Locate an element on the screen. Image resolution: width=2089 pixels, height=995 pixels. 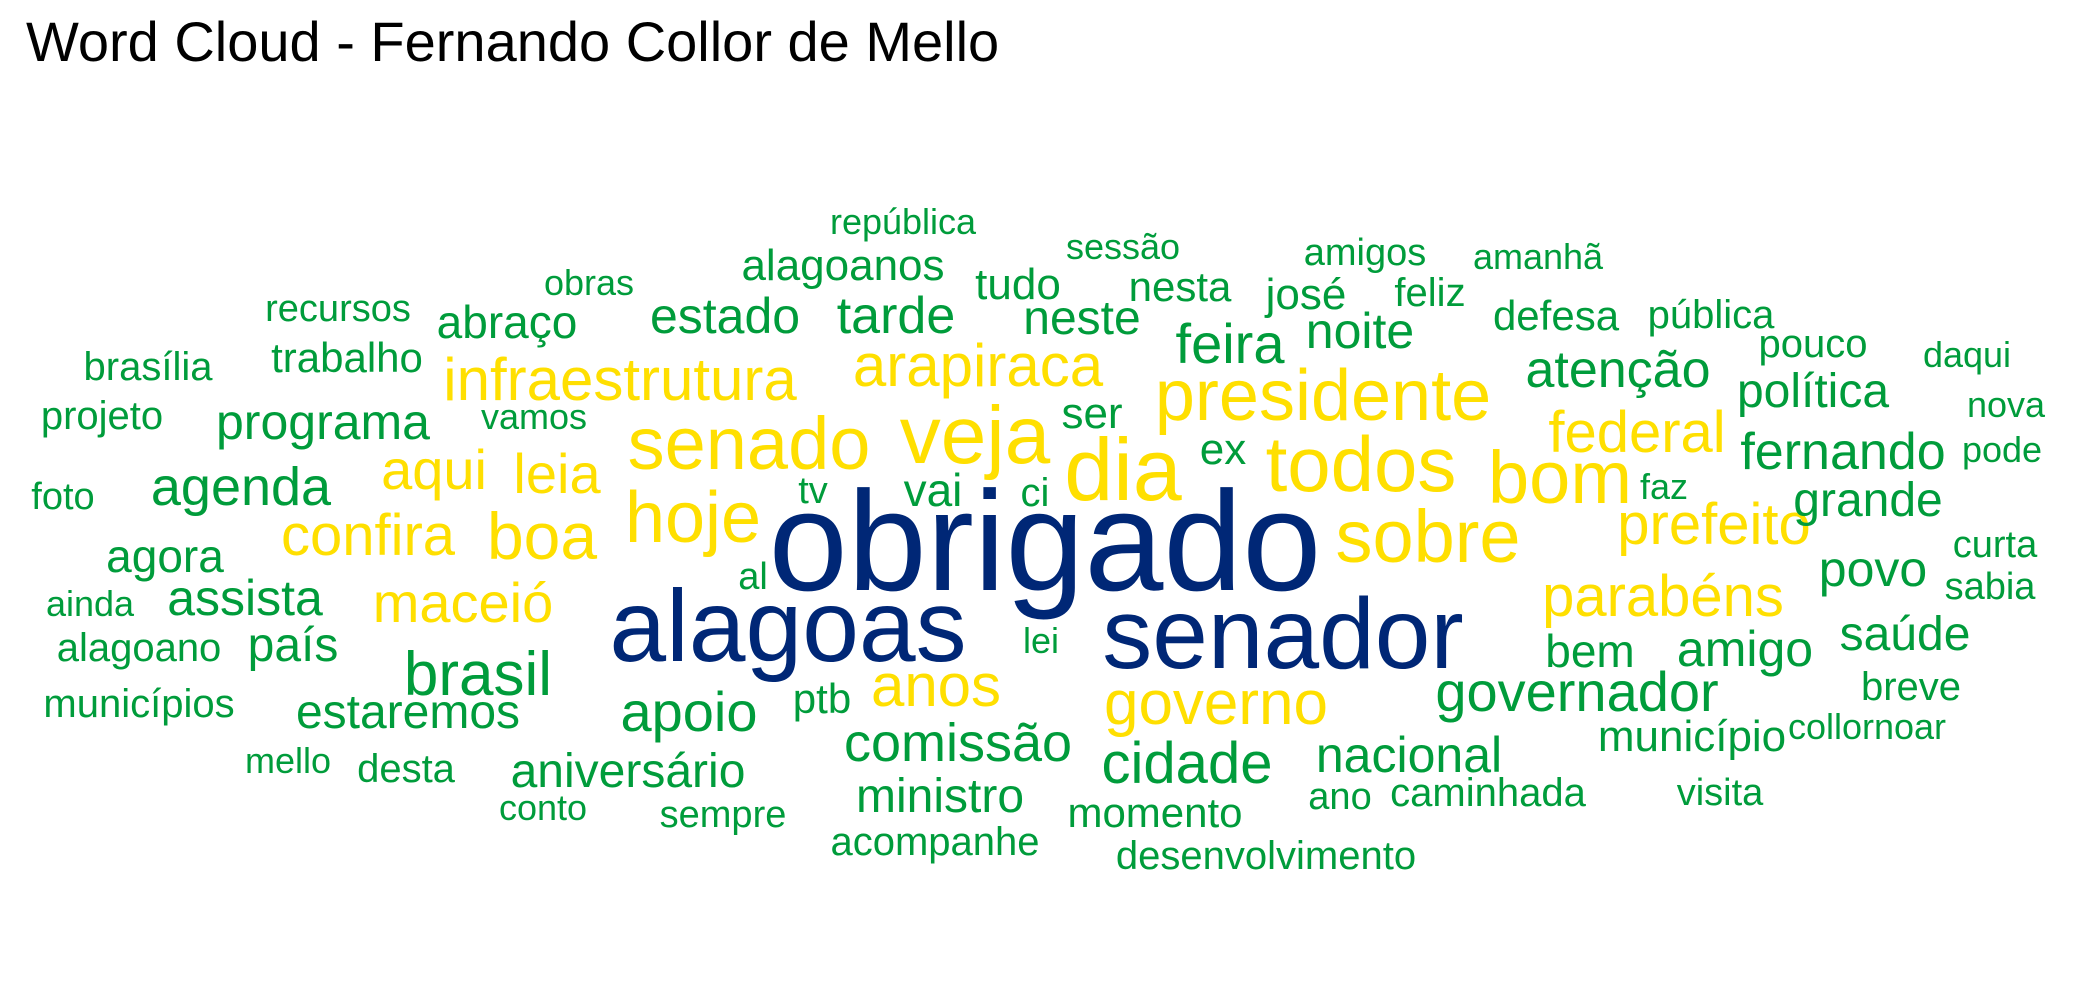
word-feira: feira is located at coordinates (1230, 343).